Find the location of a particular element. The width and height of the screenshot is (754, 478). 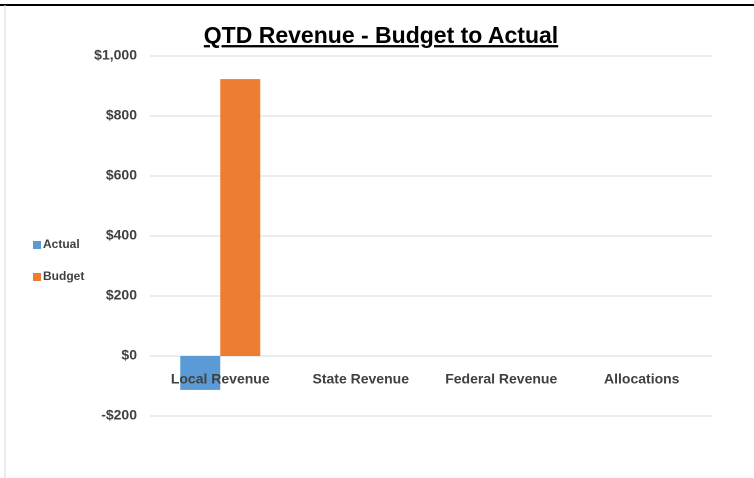

legend-label: Actual is located at coordinates (61, 244).